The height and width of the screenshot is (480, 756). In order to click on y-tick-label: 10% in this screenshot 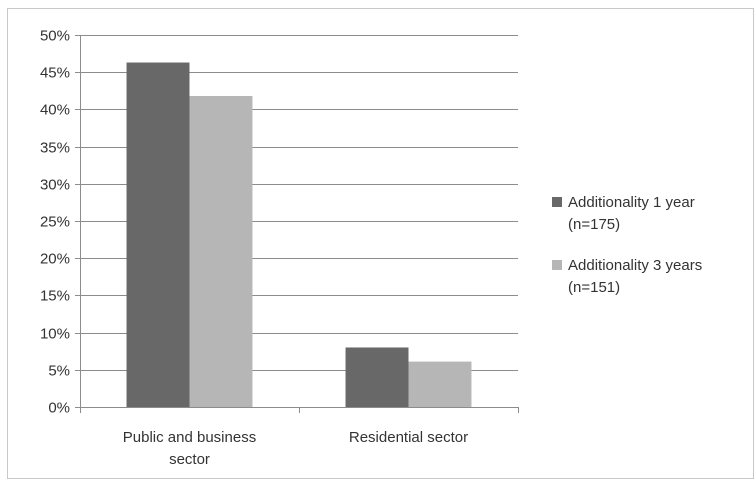, I will do `click(55, 334)`.